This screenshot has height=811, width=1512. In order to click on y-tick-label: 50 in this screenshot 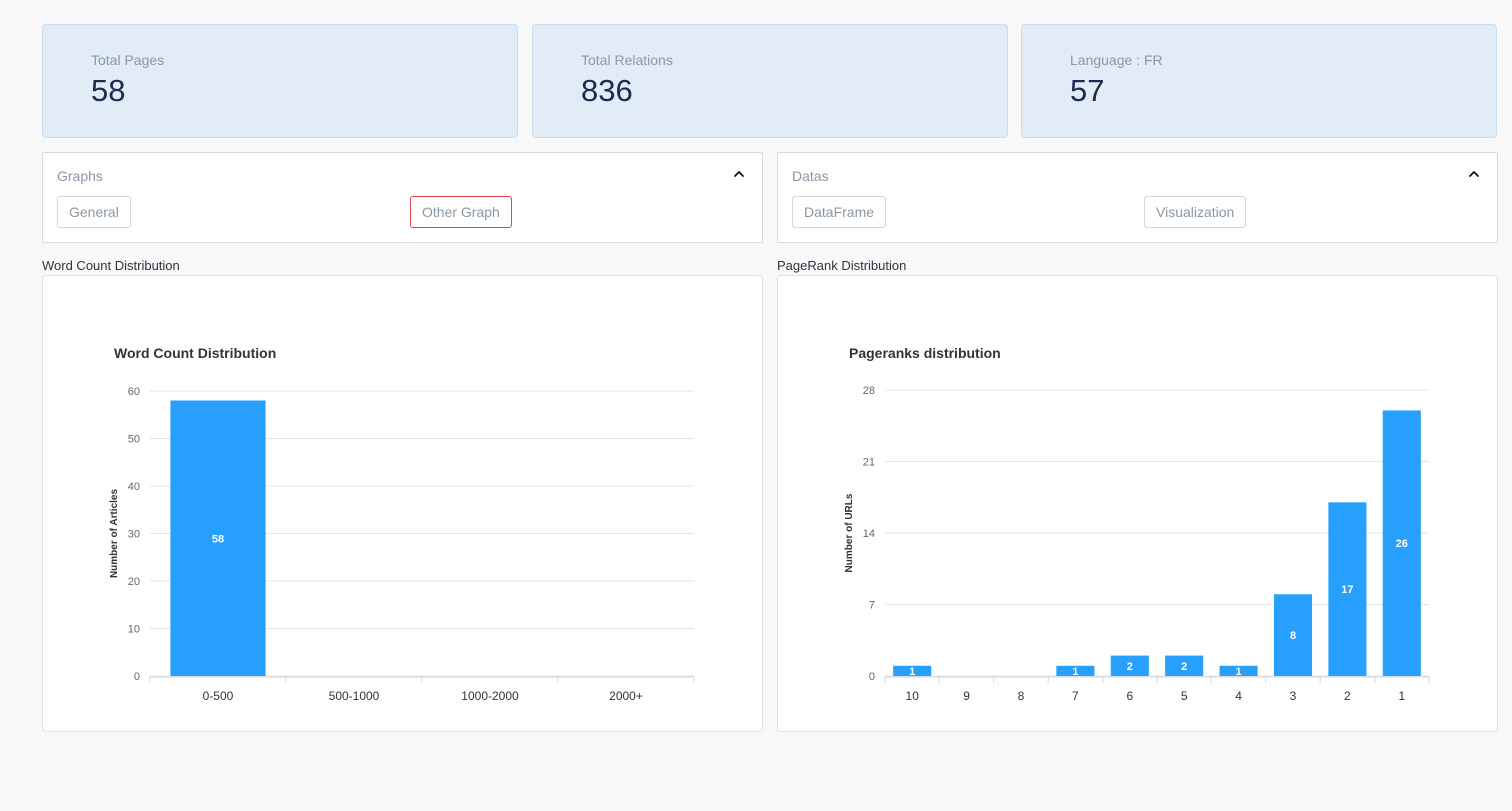, I will do `click(134, 440)`.